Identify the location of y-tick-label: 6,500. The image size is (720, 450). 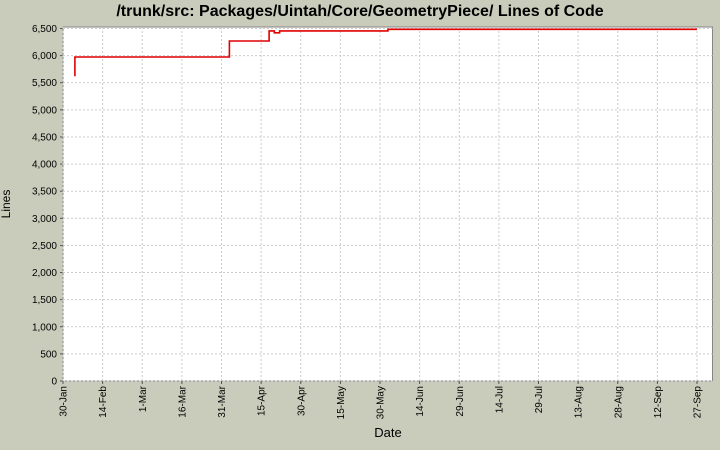
(44, 29).